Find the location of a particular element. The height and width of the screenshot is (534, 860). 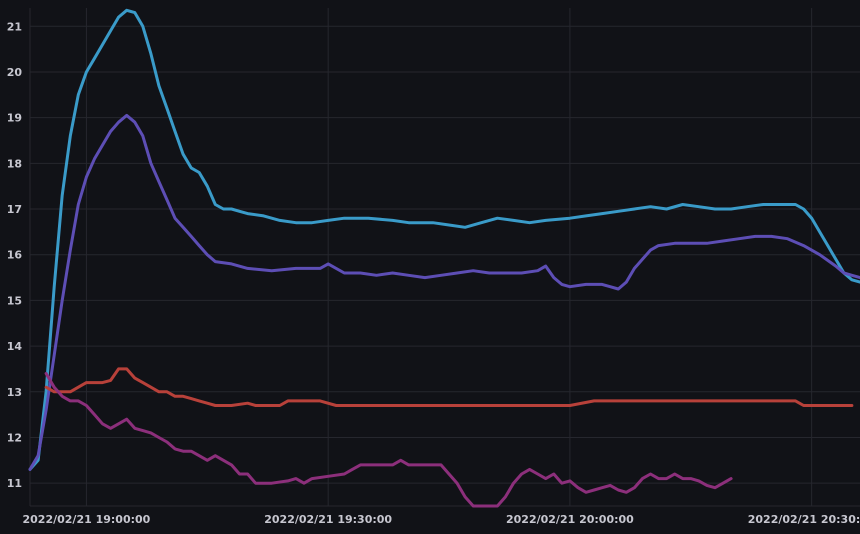

x-tick-label: 2022/02/21 20:30:00 is located at coordinates (804, 519).